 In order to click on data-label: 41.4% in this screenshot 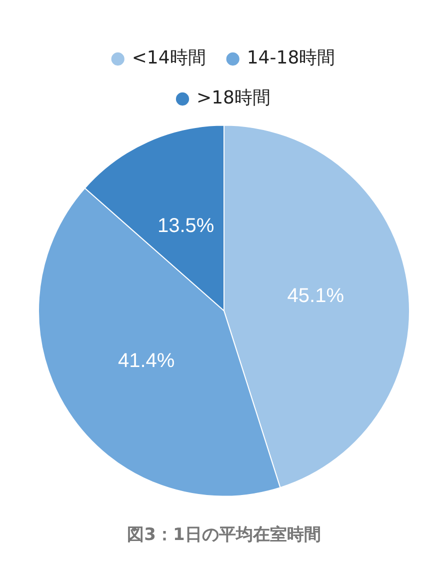, I will do `click(146, 361)`.